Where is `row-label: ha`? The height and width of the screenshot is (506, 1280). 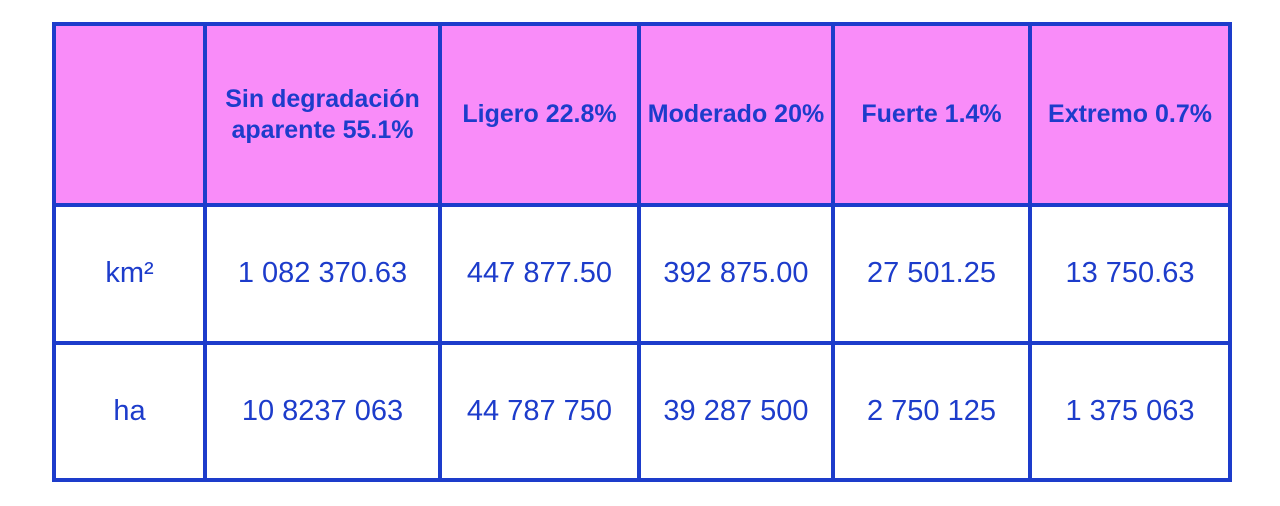
row-label: ha is located at coordinates (129, 411).